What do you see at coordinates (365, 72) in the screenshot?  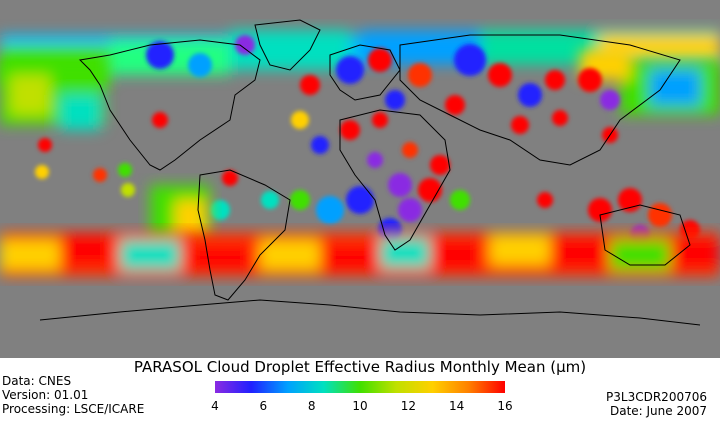 I see `europe-coast` at bounding box center [365, 72].